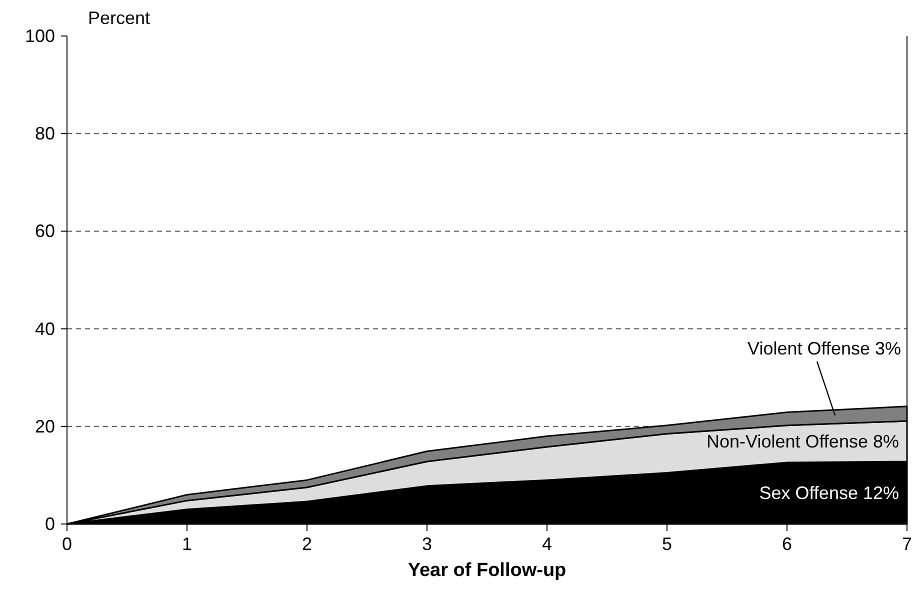  I want to click on y-tick-label: 20, so click(44, 426).